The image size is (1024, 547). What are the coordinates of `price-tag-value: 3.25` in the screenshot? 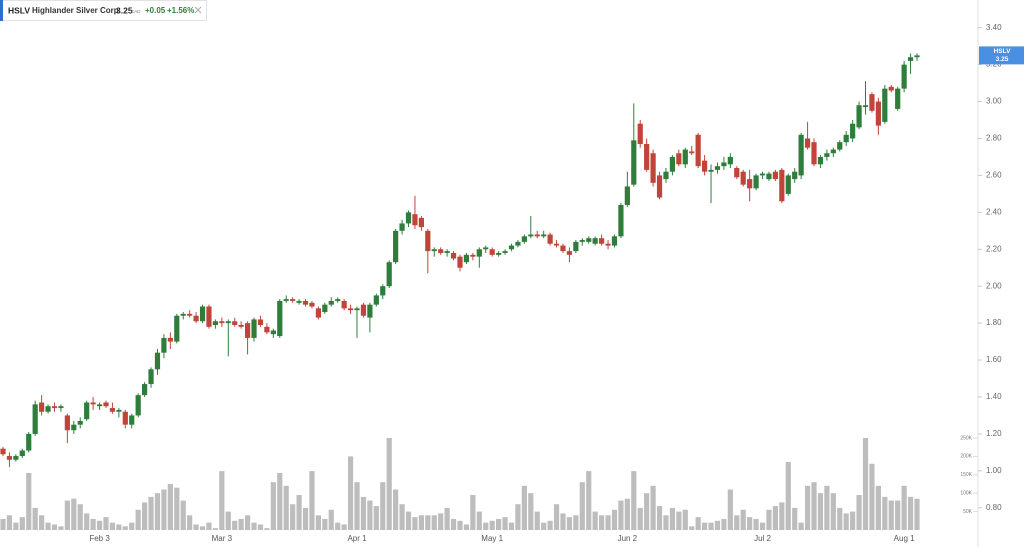 It's located at (1002, 59).